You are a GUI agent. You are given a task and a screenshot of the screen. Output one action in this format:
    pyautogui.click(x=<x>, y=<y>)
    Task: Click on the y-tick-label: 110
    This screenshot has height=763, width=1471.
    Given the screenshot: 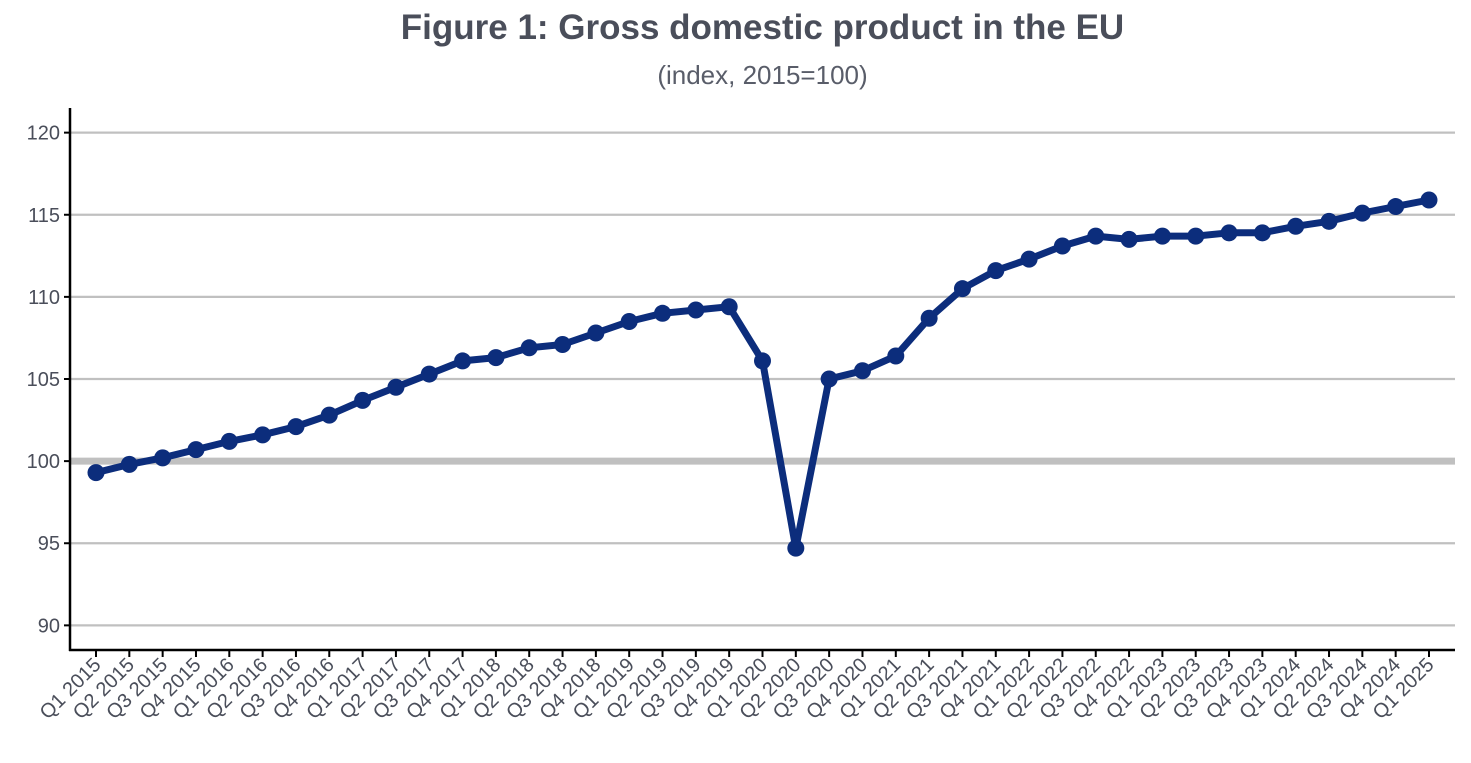 What is the action you would take?
    pyautogui.click(x=44, y=298)
    